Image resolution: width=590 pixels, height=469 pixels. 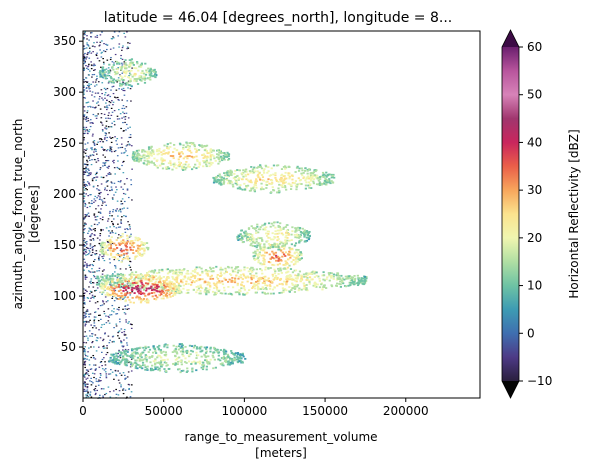 What do you see at coordinates (280, 437) in the screenshot?
I see `x-axis-label: range_to_measurement_volume` at bounding box center [280, 437].